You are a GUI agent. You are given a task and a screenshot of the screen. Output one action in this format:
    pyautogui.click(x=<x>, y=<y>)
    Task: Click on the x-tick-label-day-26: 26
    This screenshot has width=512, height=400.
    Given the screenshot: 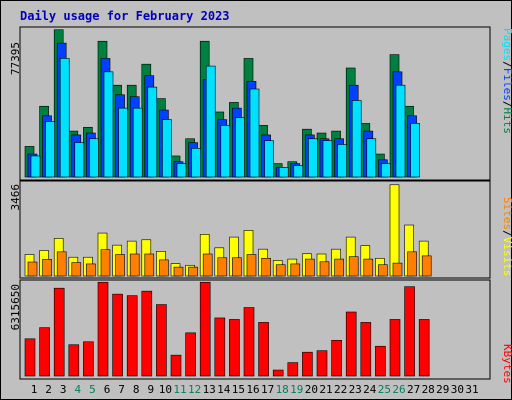 What is the action you would take?
    pyautogui.click(x=398, y=389)
    